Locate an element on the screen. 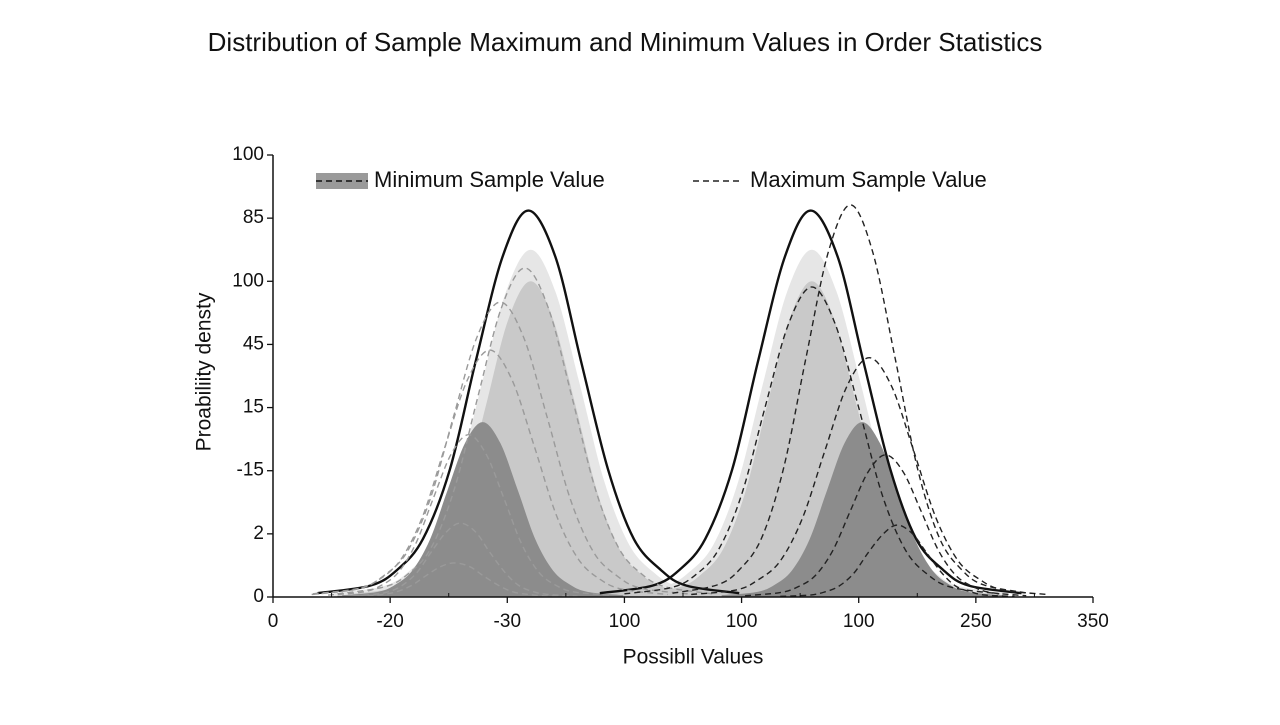 Image resolution: width=1280 pixels, height=725 pixels. legend-label: Maximum Sample Value is located at coordinates (868, 179).